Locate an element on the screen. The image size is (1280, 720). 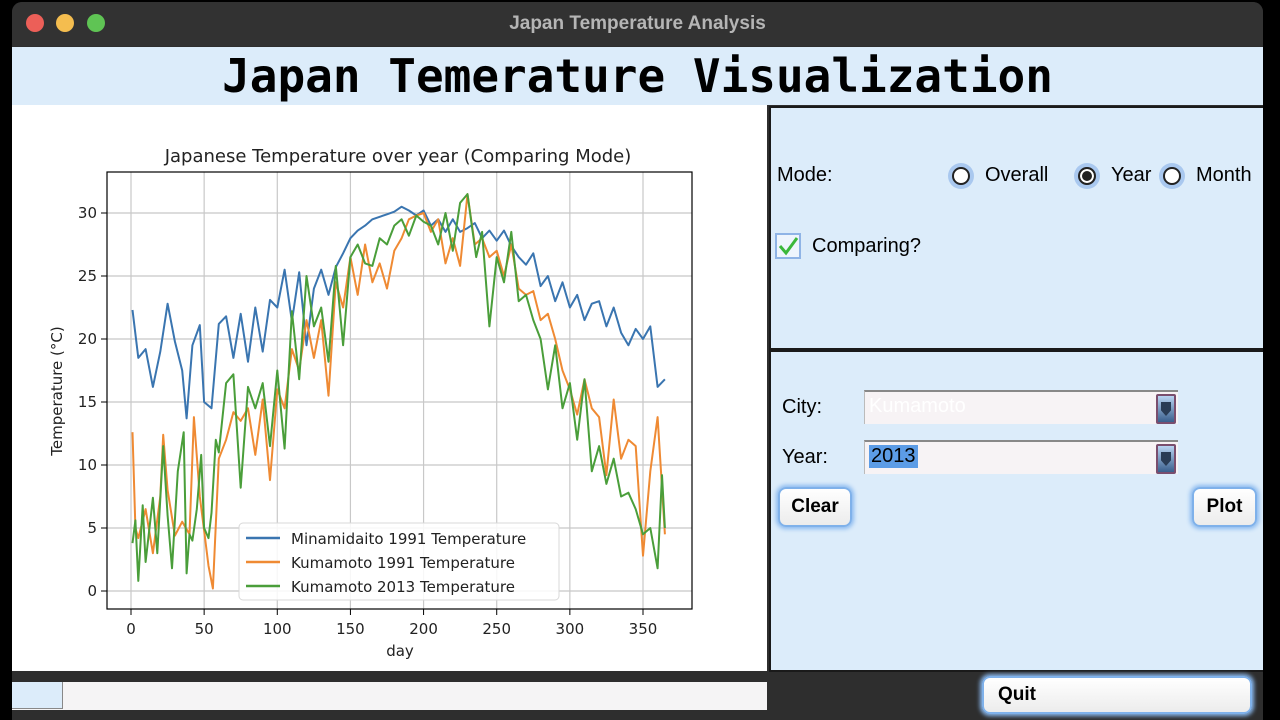
y-tick-label: 30 is located at coordinates (87, 213).